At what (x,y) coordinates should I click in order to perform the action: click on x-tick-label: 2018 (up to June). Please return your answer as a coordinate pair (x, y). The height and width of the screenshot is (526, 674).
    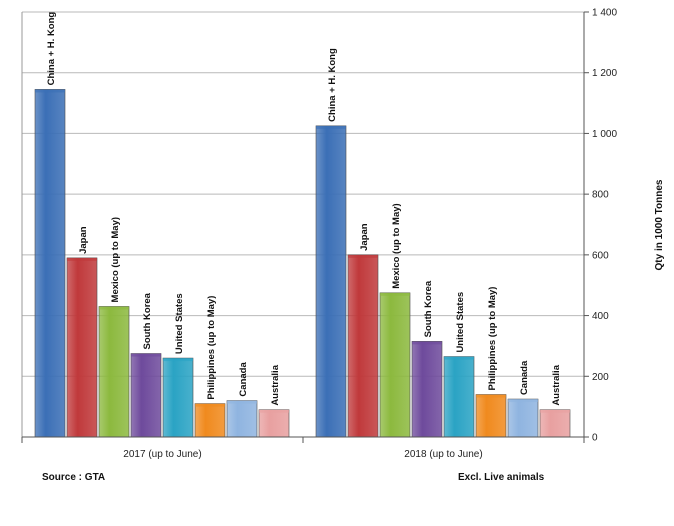
    Looking at the image, I should click on (443, 454).